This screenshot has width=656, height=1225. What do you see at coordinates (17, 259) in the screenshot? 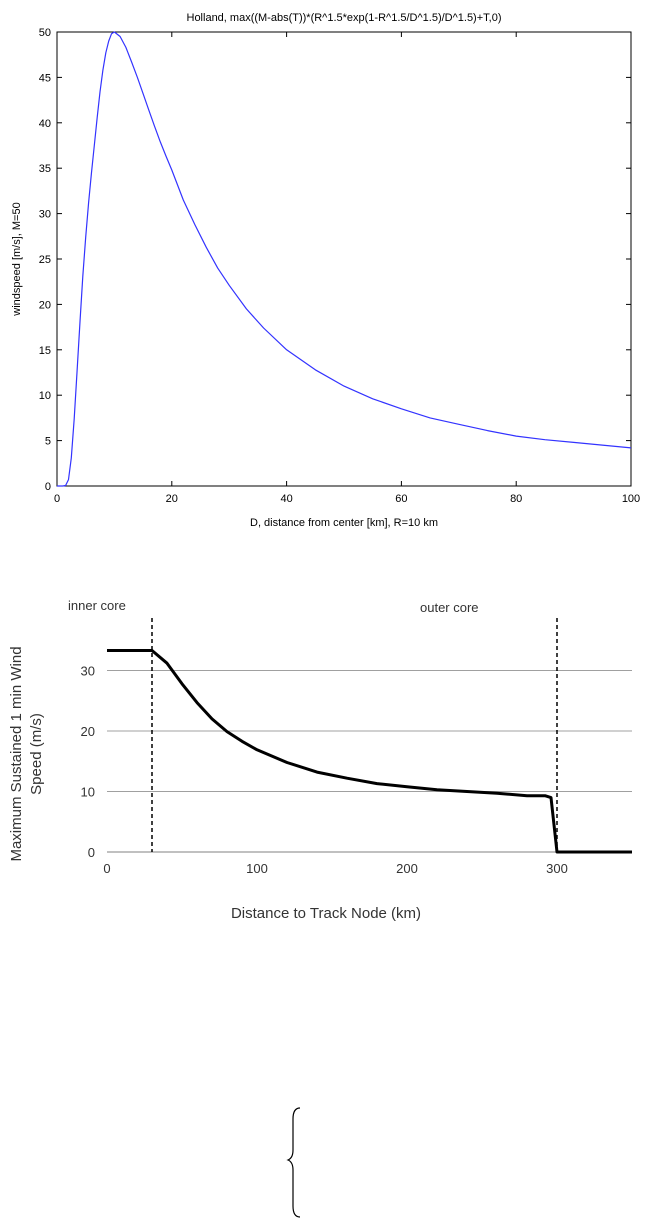
I see `y-axis-label: windspeed [m/s], M=50` at bounding box center [17, 259].